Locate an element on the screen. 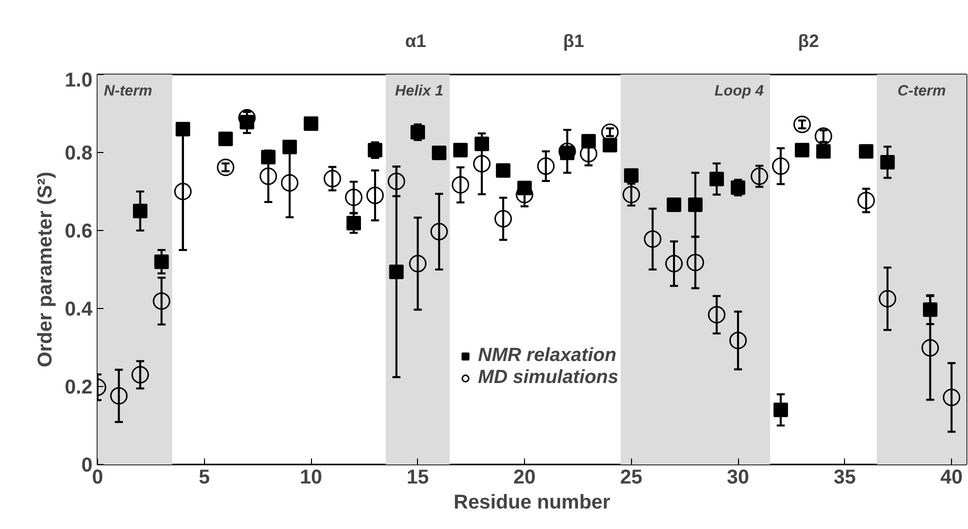 This screenshot has width=968, height=529. legend-label: NMR relaxation is located at coordinates (547, 356).